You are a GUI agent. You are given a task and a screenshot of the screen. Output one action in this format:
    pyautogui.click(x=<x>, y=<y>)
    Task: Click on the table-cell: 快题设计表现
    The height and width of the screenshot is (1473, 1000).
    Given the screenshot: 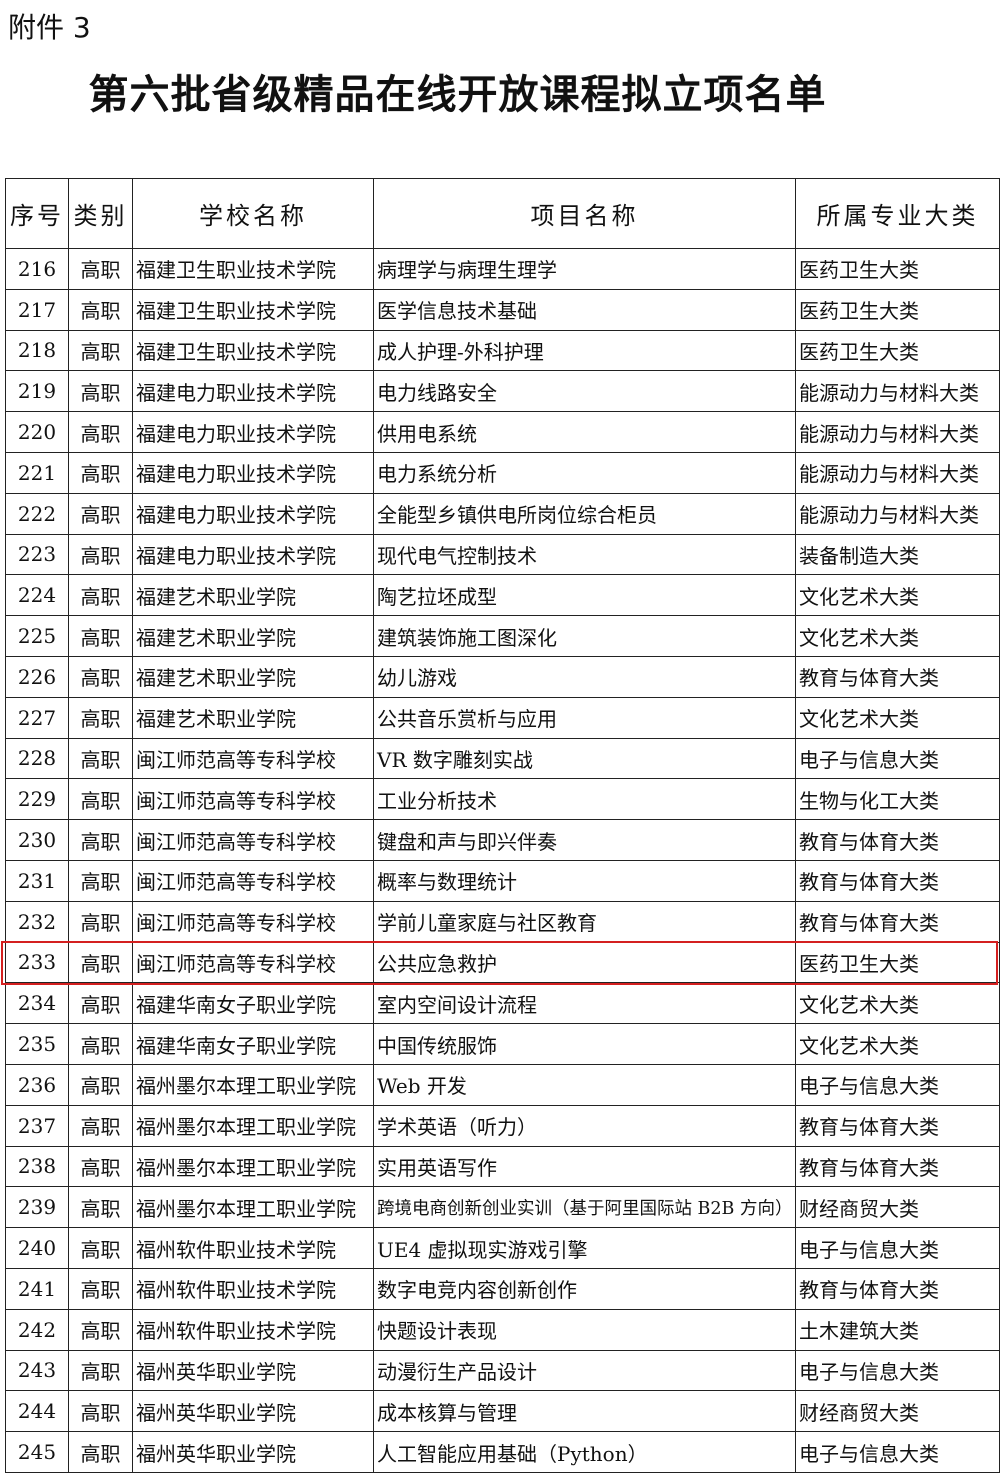 What is the action you would take?
    pyautogui.click(x=584, y=1329)
    